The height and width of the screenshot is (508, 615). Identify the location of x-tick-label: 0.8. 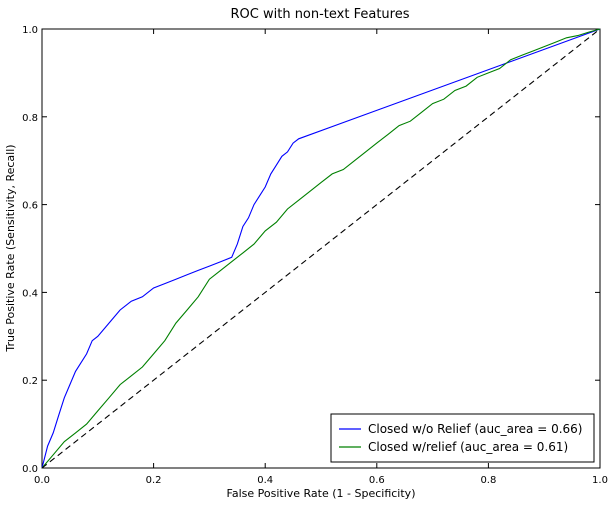
(488, 480).